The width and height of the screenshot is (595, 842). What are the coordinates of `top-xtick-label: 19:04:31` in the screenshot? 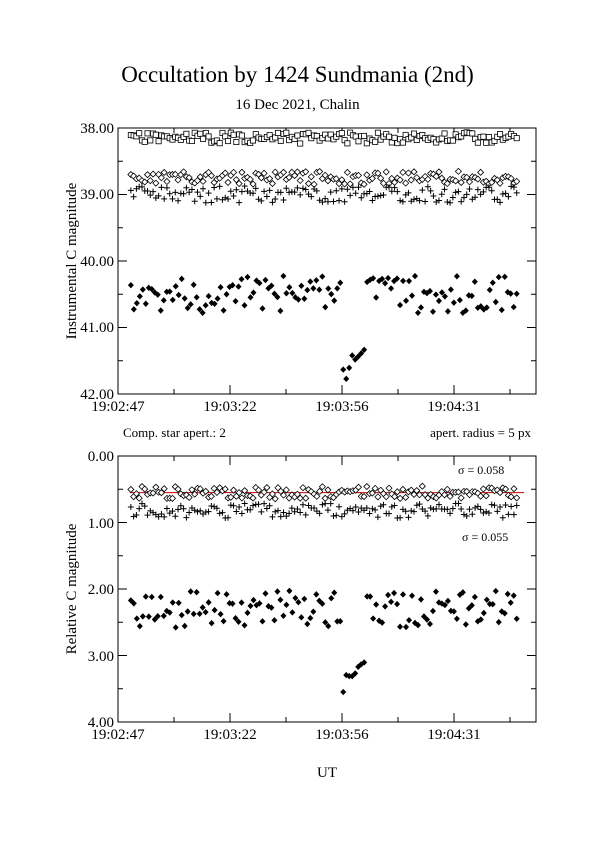 It's located at (453, 407).